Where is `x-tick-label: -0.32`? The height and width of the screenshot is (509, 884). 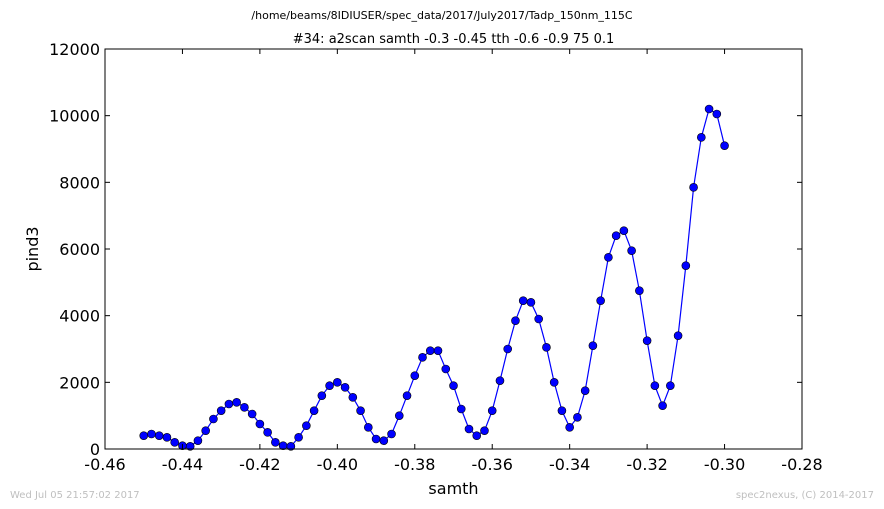 x-tick-label: -0.32 is located at coordinates (646, 464).